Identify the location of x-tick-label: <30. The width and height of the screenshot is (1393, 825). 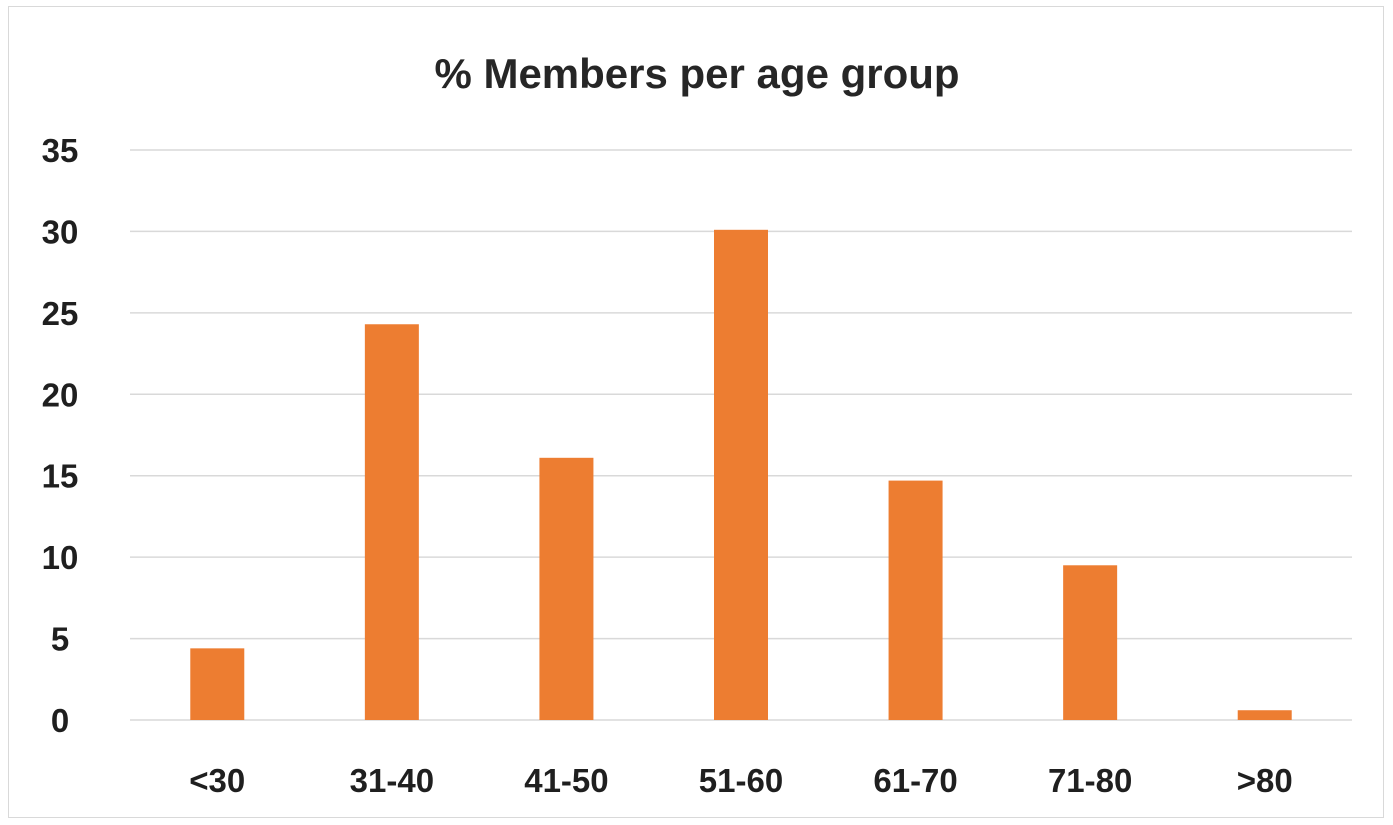
(217, 780).